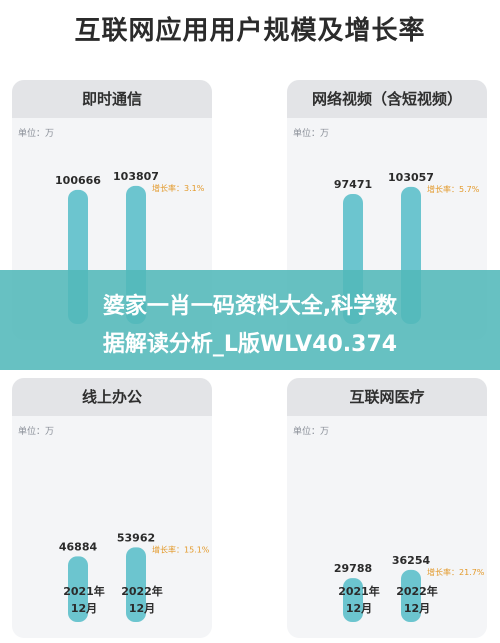 The width and height of the screenshot is (500, 643). I want to click on panel-title: 互联网医疗, so click(387, 397).